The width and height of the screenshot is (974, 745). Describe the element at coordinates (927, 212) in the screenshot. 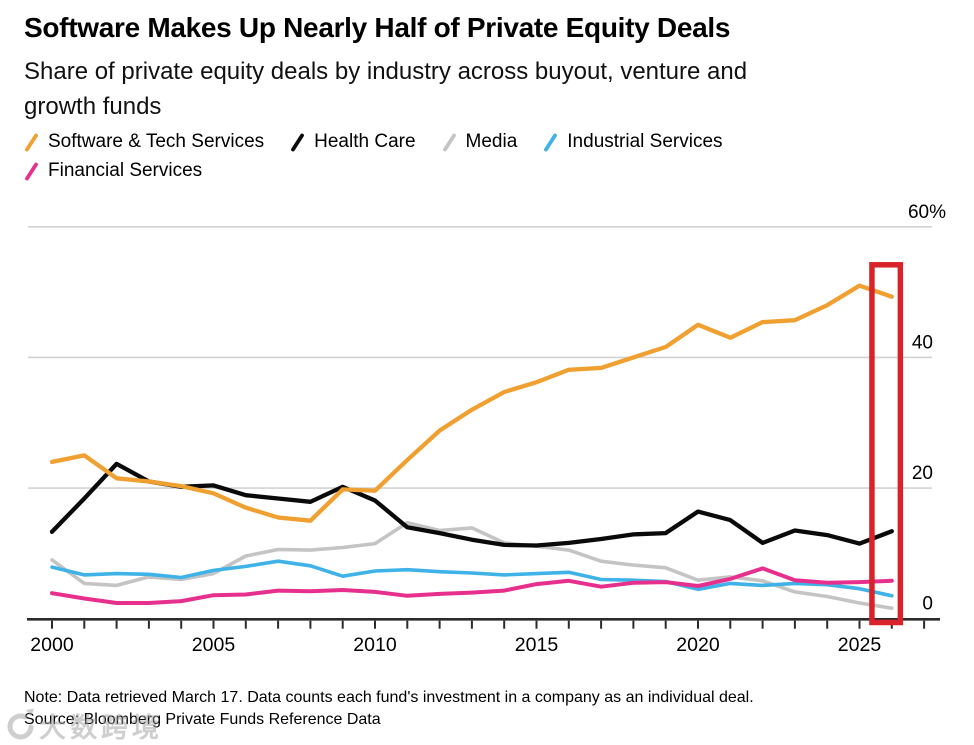

I see `y-axis-label: 60%` at that location.